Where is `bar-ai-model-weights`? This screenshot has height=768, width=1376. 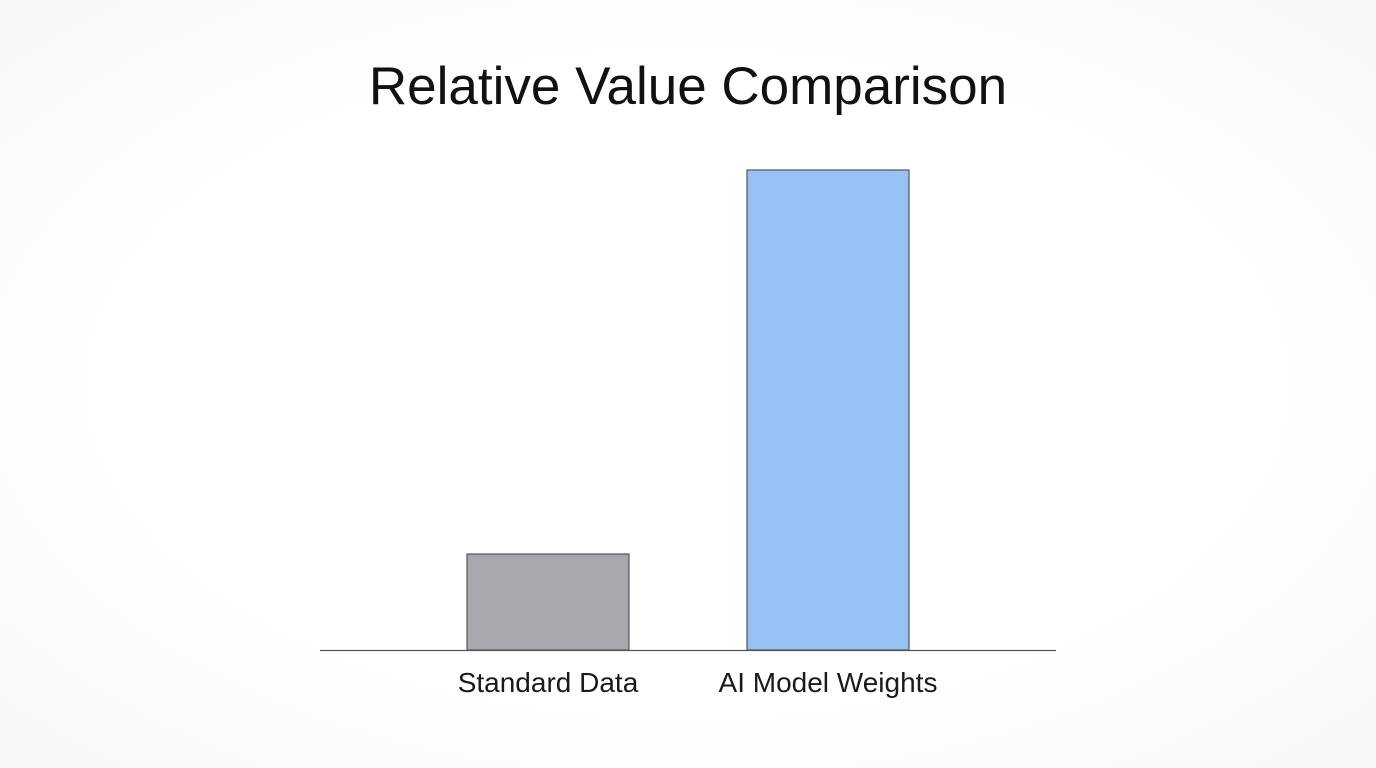 bar-ai-model-weights is located at coordinates (828, 410).